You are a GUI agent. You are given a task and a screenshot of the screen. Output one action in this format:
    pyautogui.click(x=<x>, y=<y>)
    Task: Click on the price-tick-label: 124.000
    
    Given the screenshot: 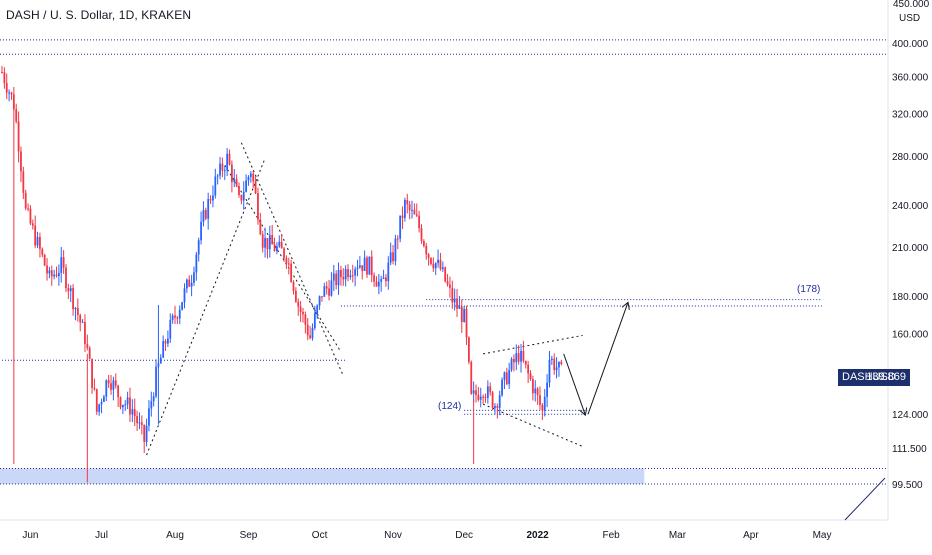 What is the action you would take?
    pyautogui.click(x=910, y=415)
    